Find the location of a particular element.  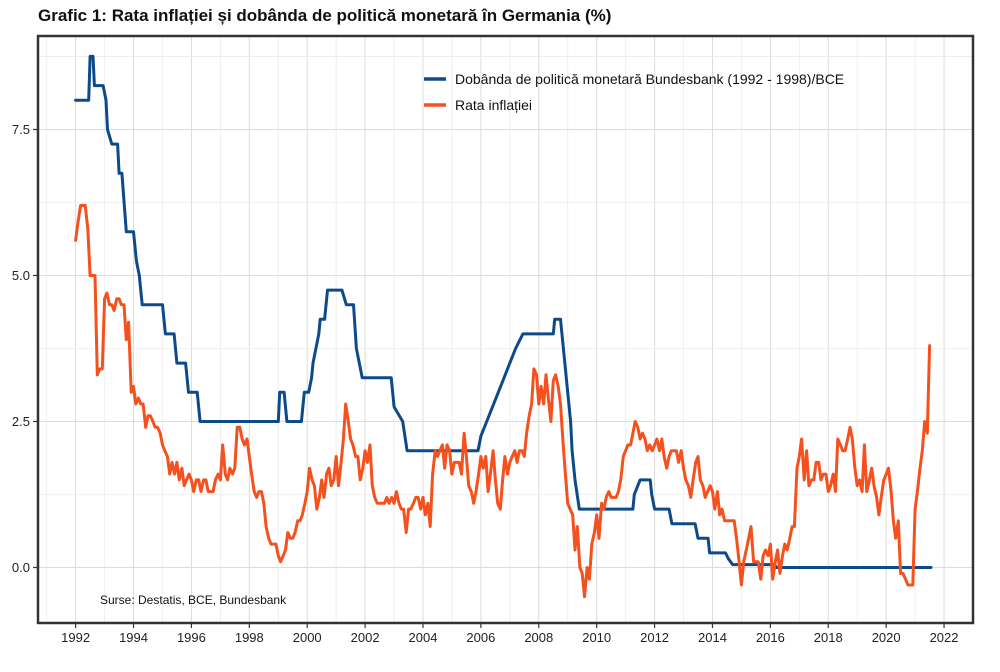

y-tick-label: 7.5 is located at coordinates (21, 129).